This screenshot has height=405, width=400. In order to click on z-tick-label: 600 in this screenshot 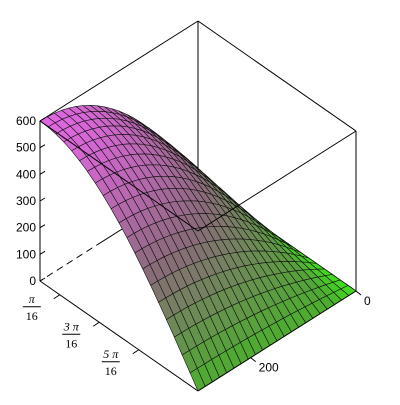, I will do `click(26, 121)`.